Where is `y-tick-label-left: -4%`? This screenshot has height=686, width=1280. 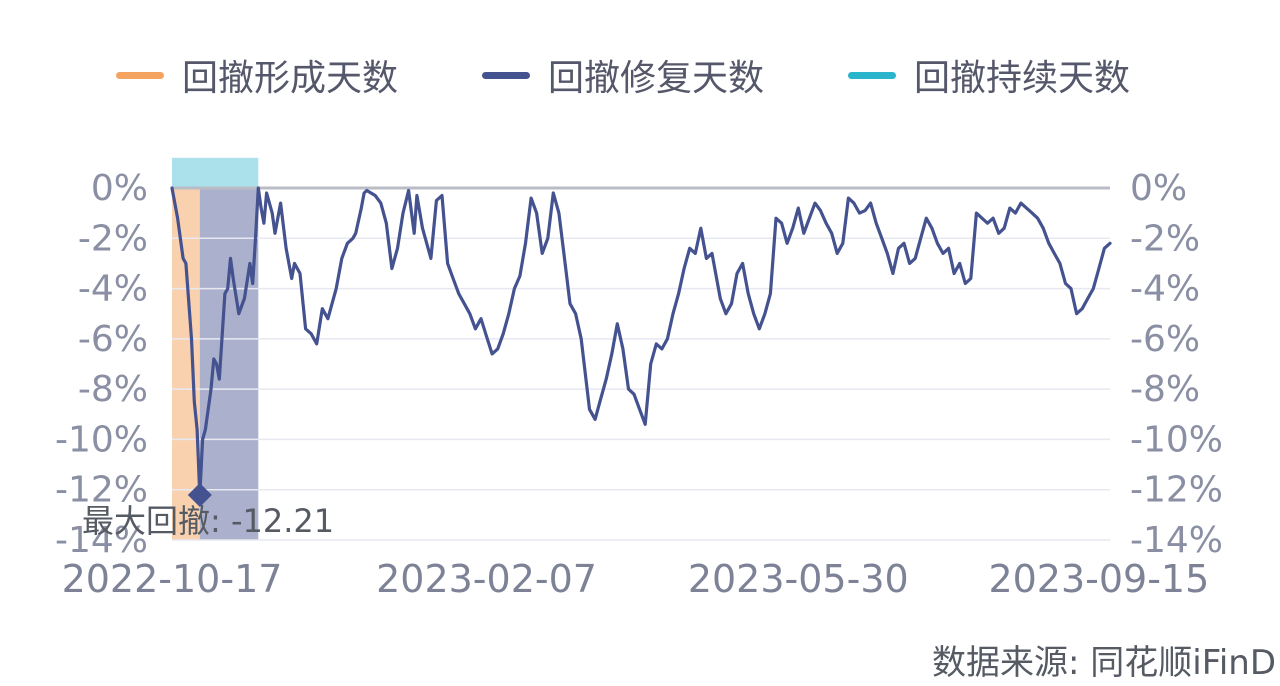 y-tick-label-left: -4% is located at coordinates (113, 289).